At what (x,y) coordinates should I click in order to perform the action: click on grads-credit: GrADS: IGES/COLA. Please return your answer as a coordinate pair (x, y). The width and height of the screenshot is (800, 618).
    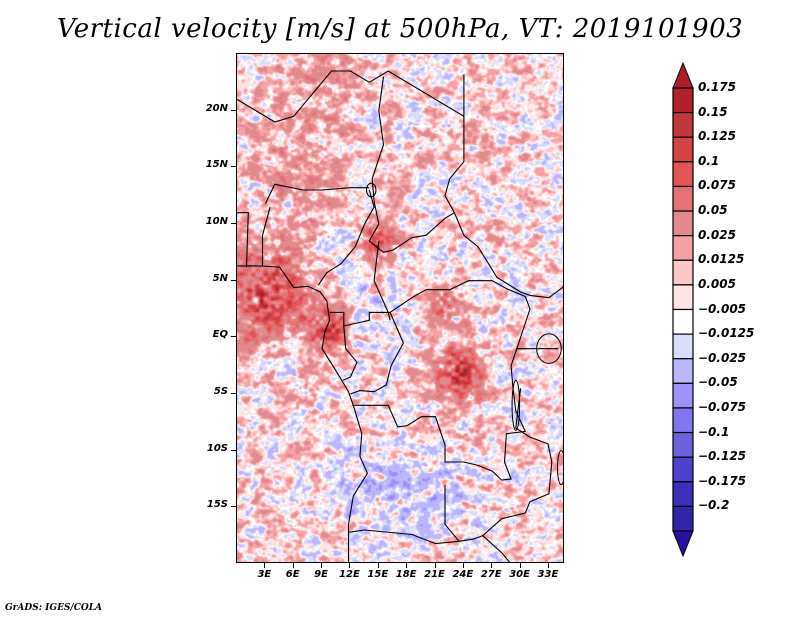
    Looking at the image, I should click on (54, 608).